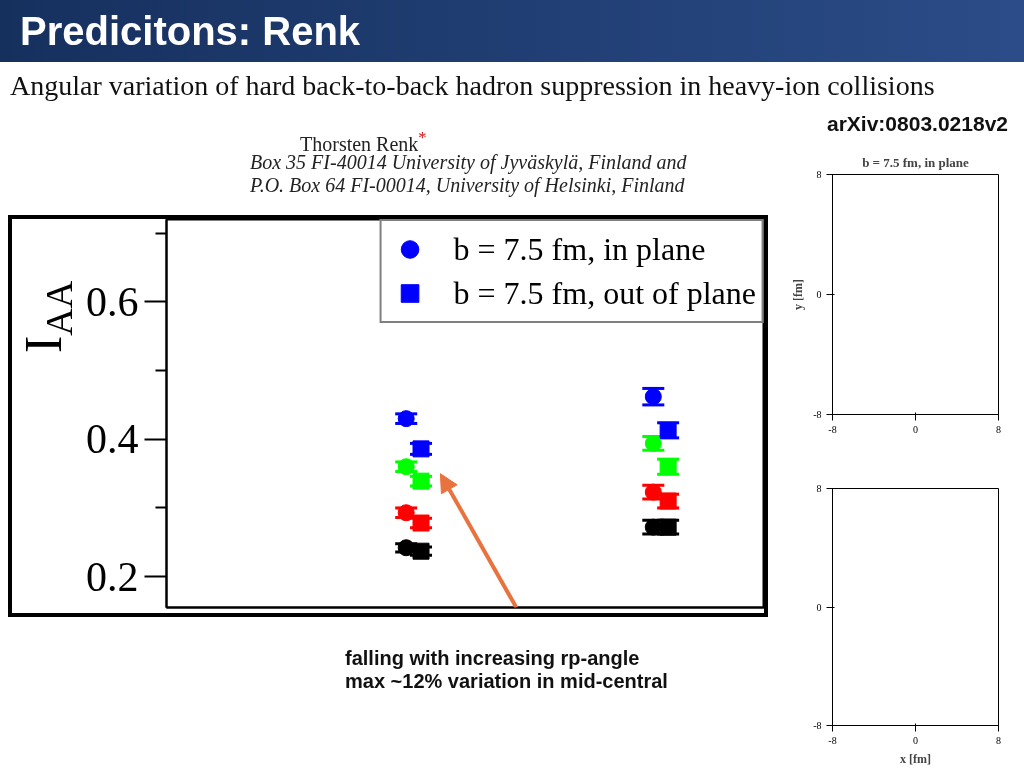 Image resolution: width=1024 pixels, height=768 pixels. Describe the element at coordinates (604, 293) in the screenshot. I see `legend-label: b = 7.5 fm, out of plane` at that location.